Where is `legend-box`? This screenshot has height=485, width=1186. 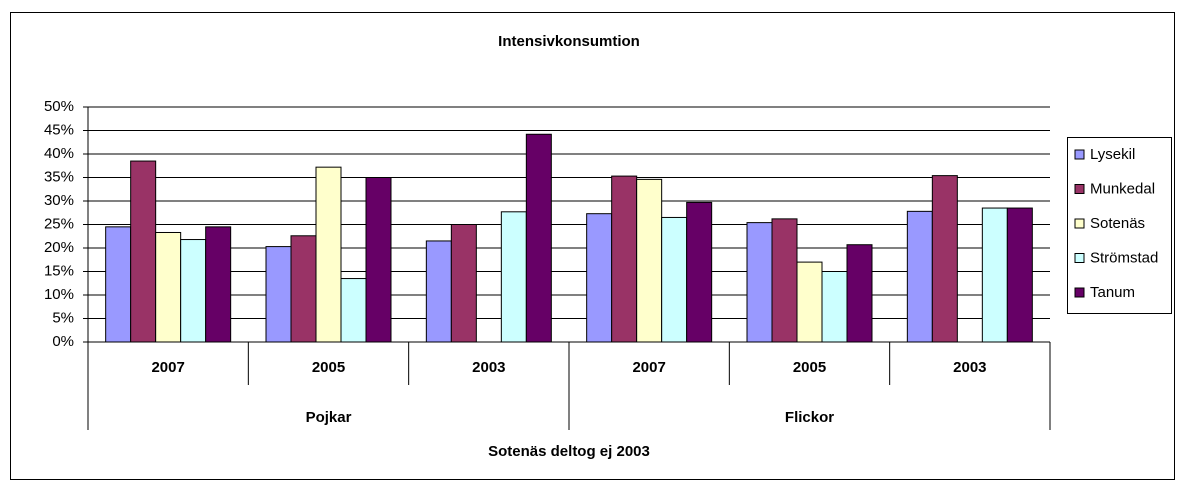
legend-box is located at coordinates (1119, 225).